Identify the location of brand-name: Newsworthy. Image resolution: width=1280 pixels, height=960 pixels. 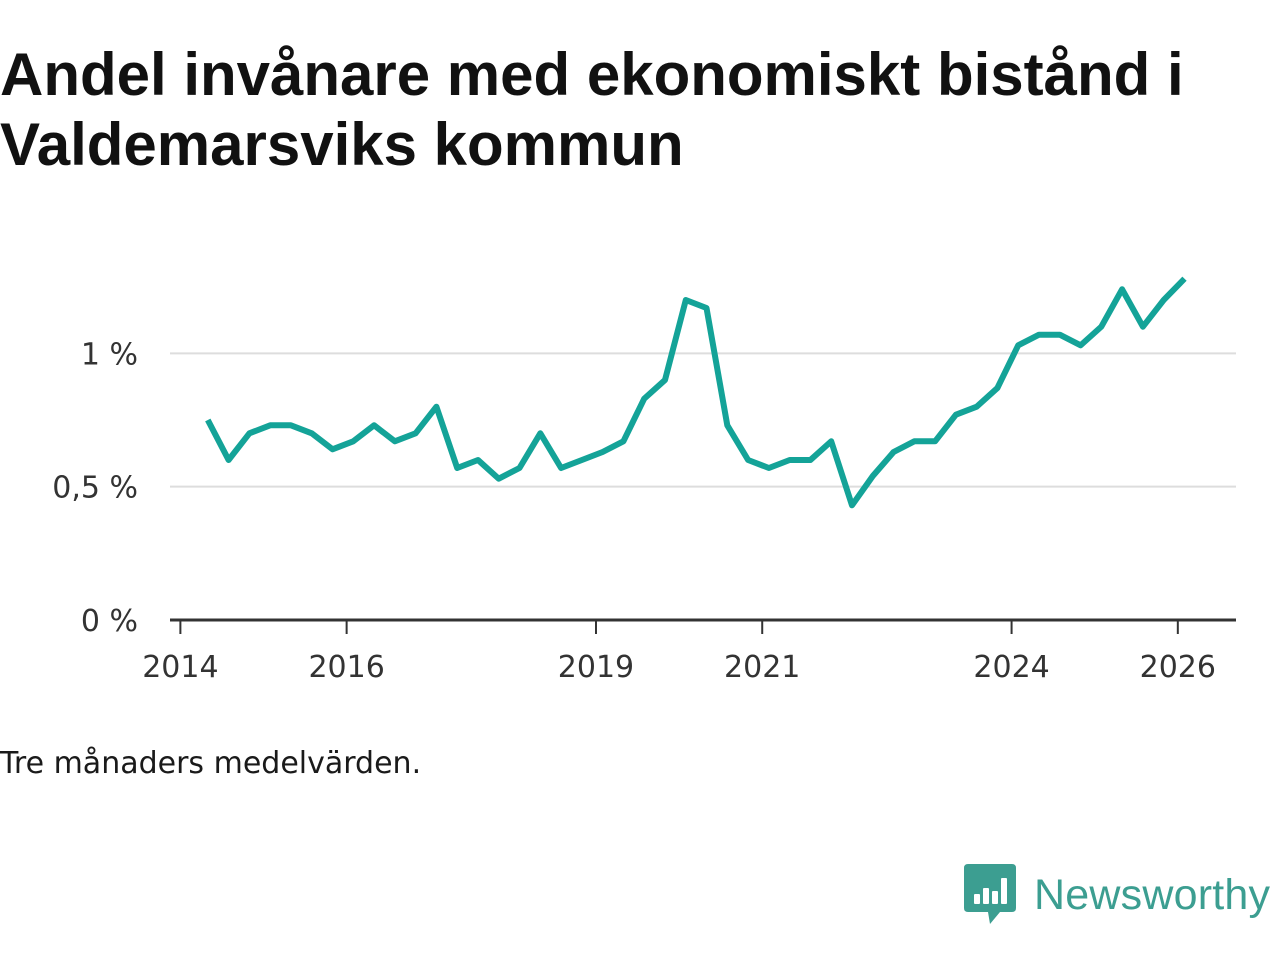
(1152, 894).